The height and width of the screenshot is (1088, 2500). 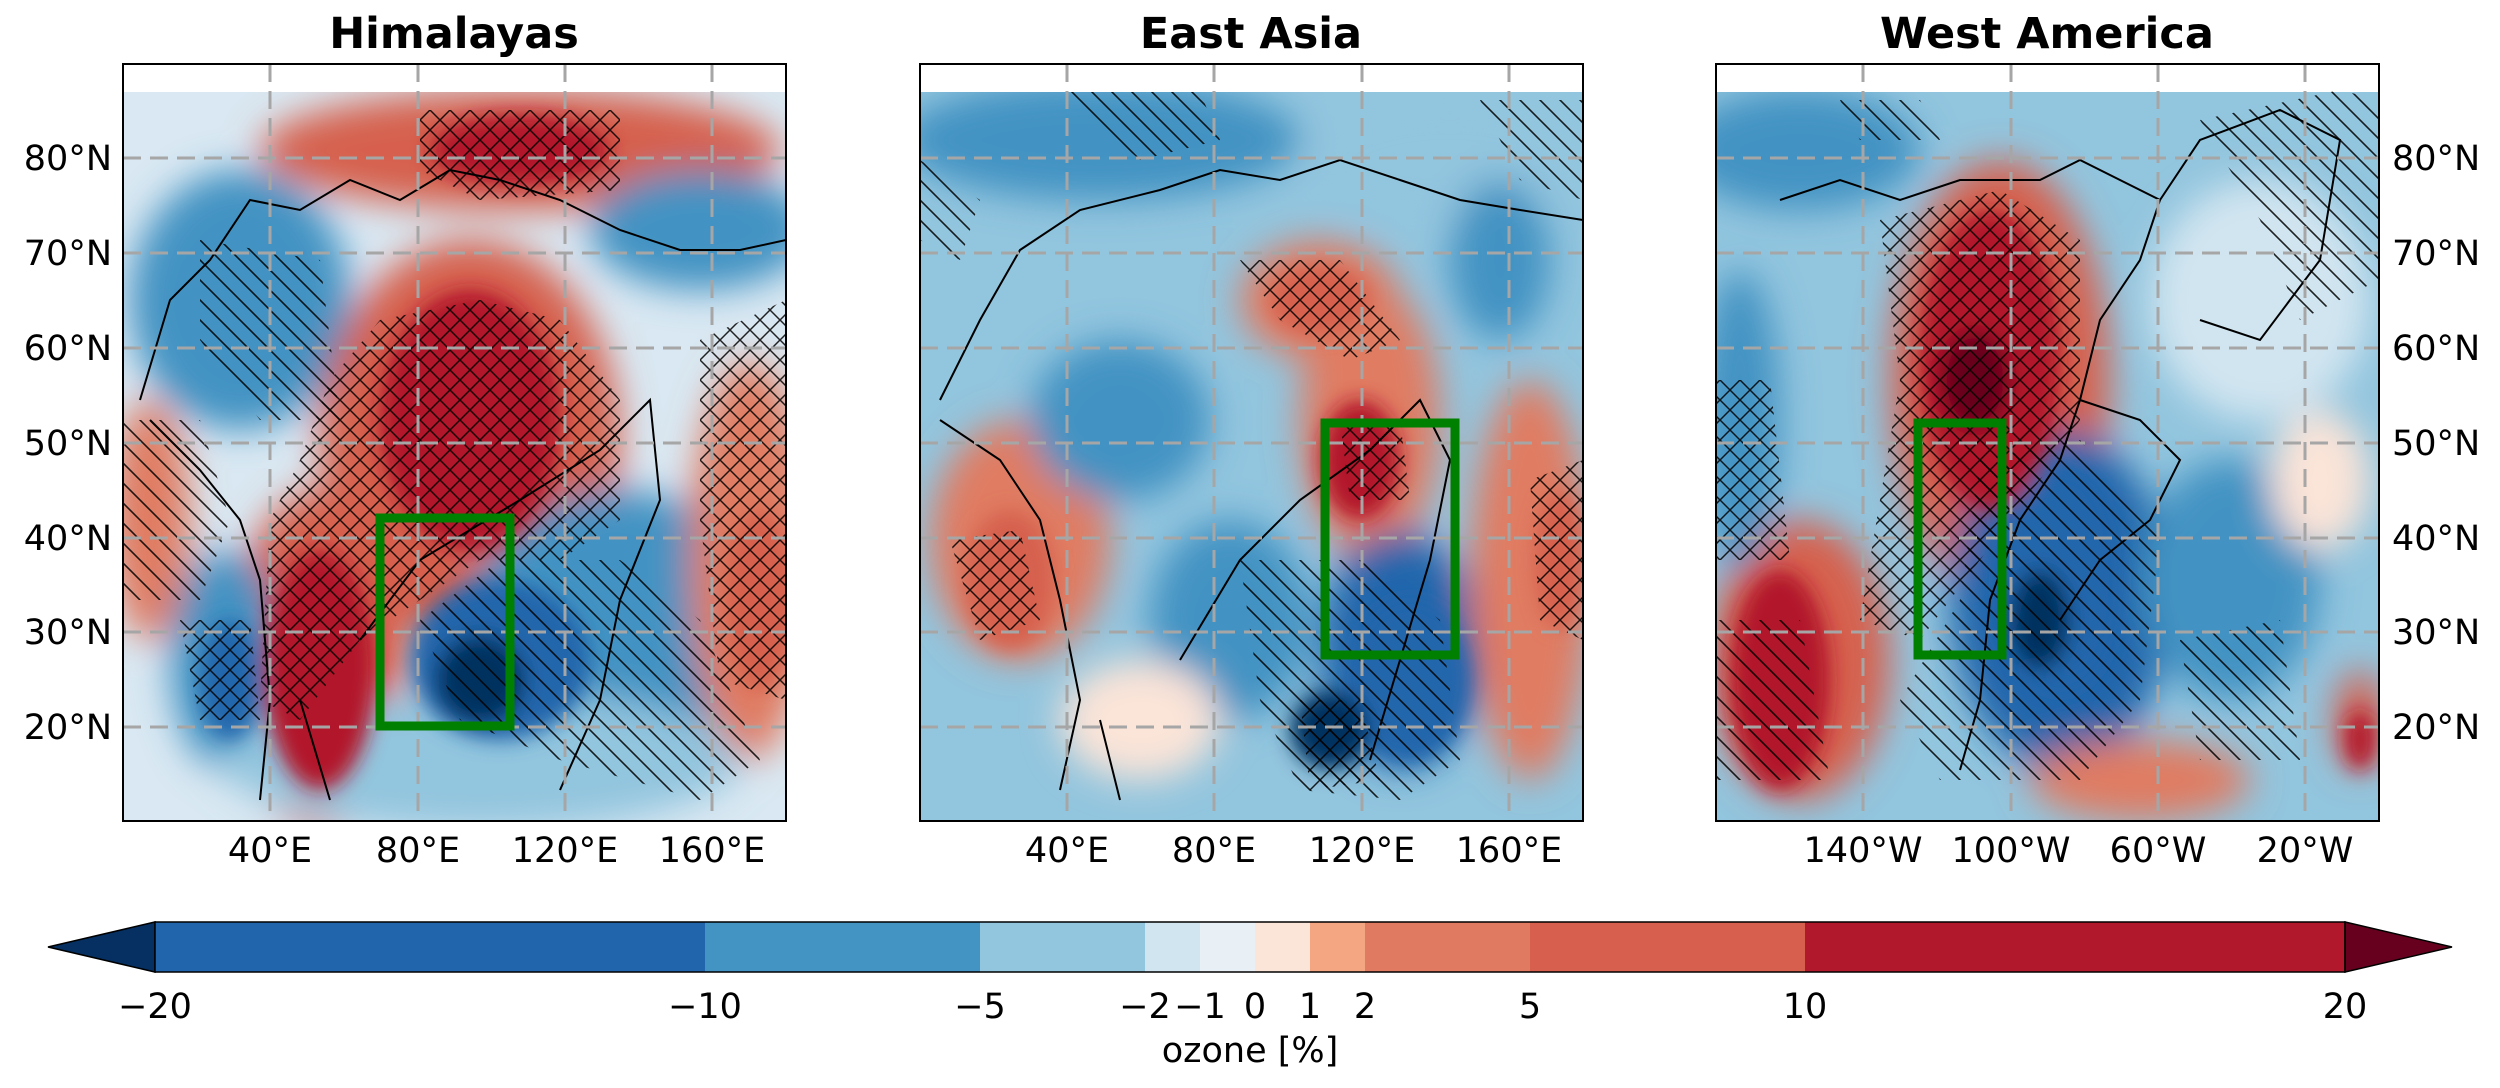 I want to click on colorbar-tick-label: 10, so click(x=1805, y=1007).